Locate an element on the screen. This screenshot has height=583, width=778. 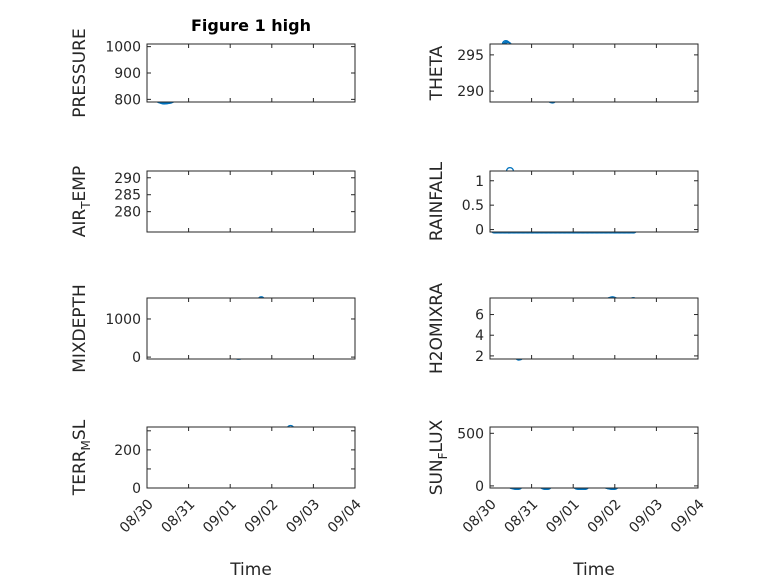
y-axis-label: THETA is located at coordinates (437, 73).